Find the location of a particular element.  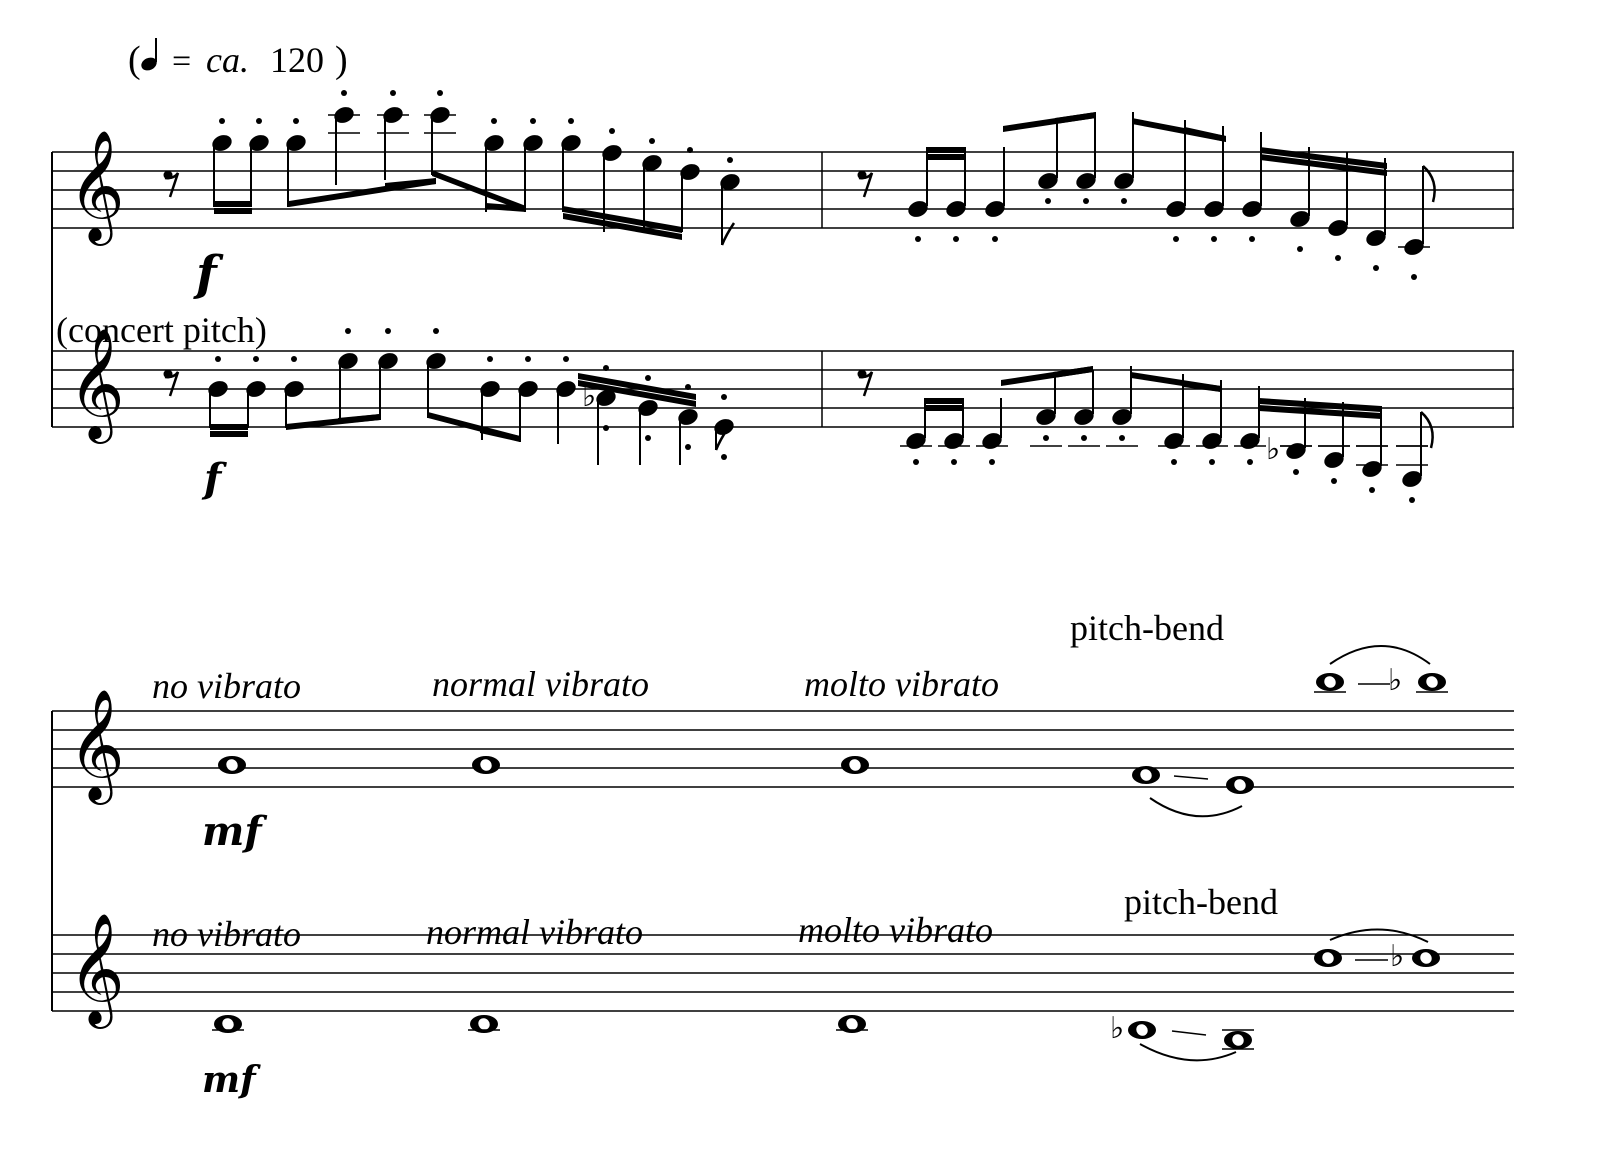

tempo-open-paren: ( is located at coordinates (134, 60).